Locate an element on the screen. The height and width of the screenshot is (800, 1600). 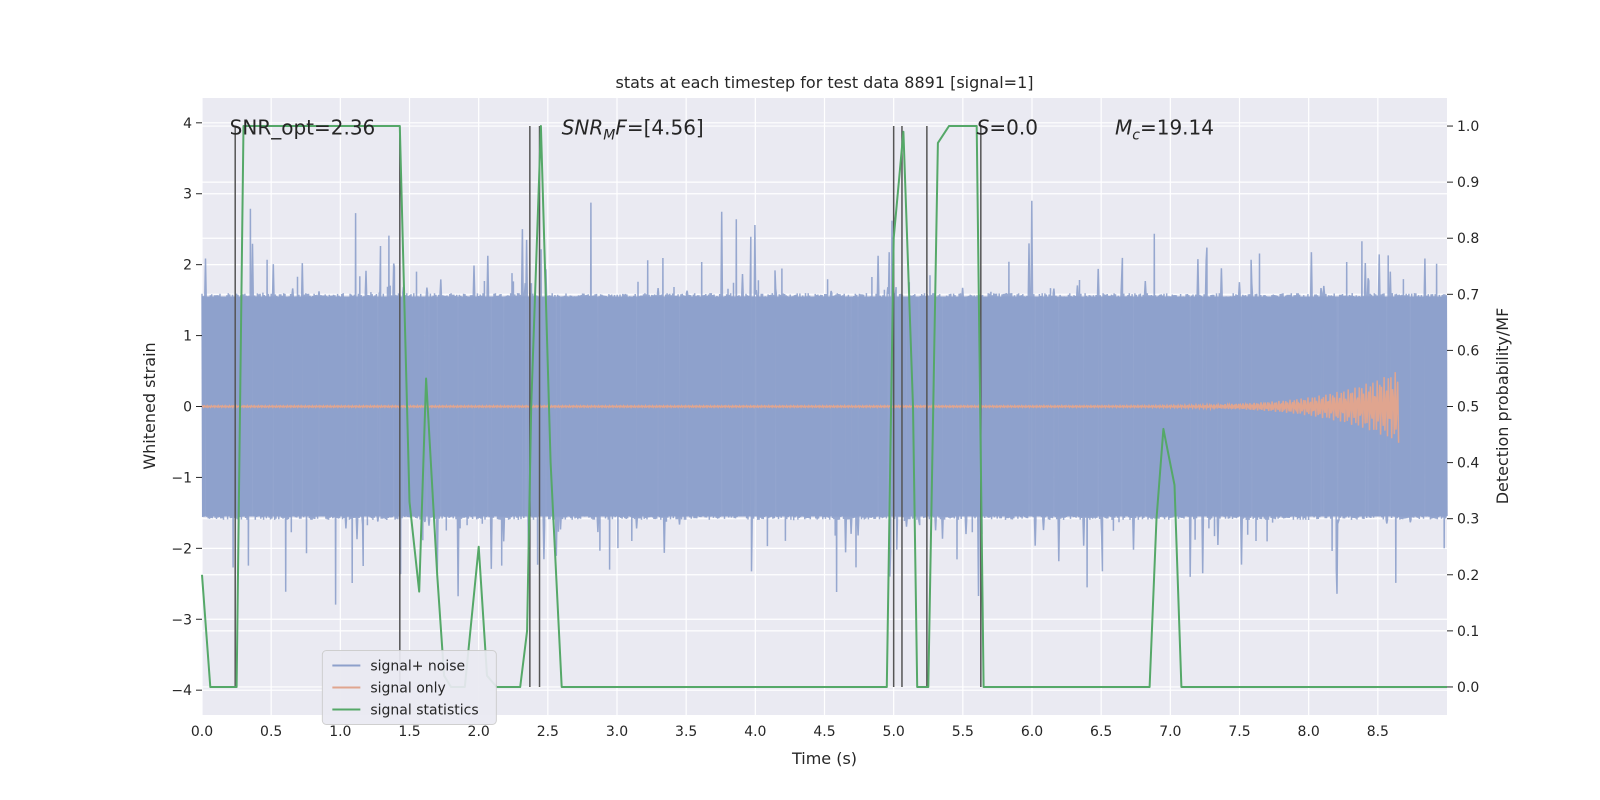
y-right-tick-label: 0.2 is located at coordinates (1468, 576).